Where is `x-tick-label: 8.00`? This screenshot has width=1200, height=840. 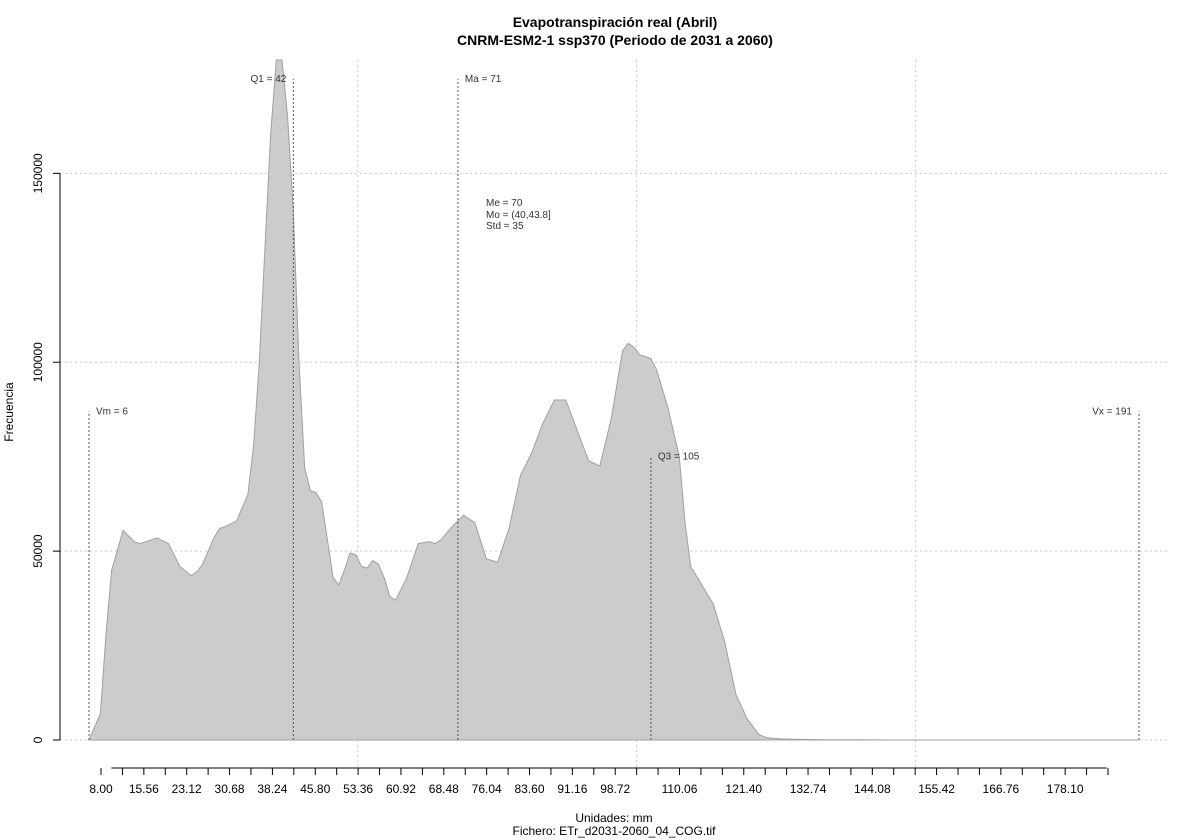 x-tick-label: 8.00 is located at coordinates (101, 789).